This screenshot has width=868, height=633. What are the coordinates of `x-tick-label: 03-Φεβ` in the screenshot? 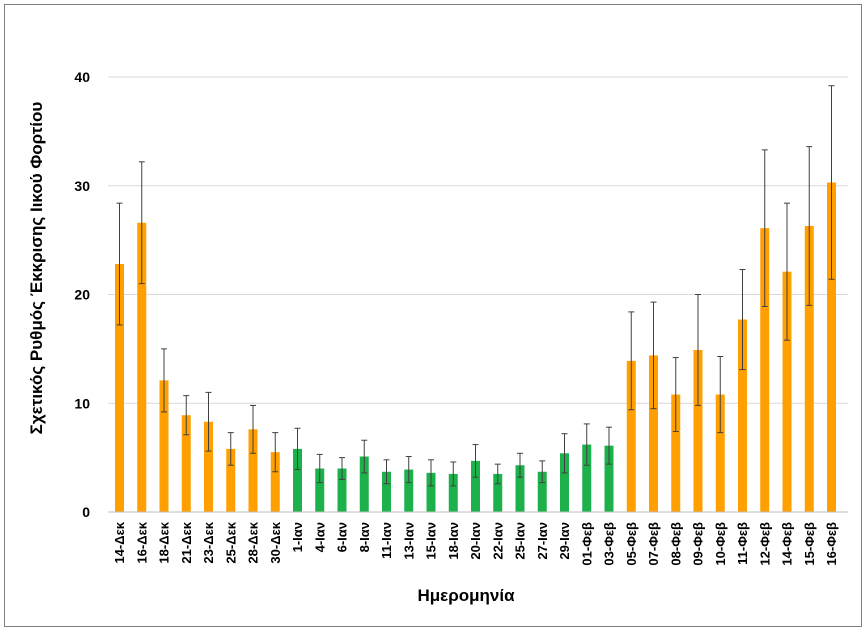 It's located at (609, 544).